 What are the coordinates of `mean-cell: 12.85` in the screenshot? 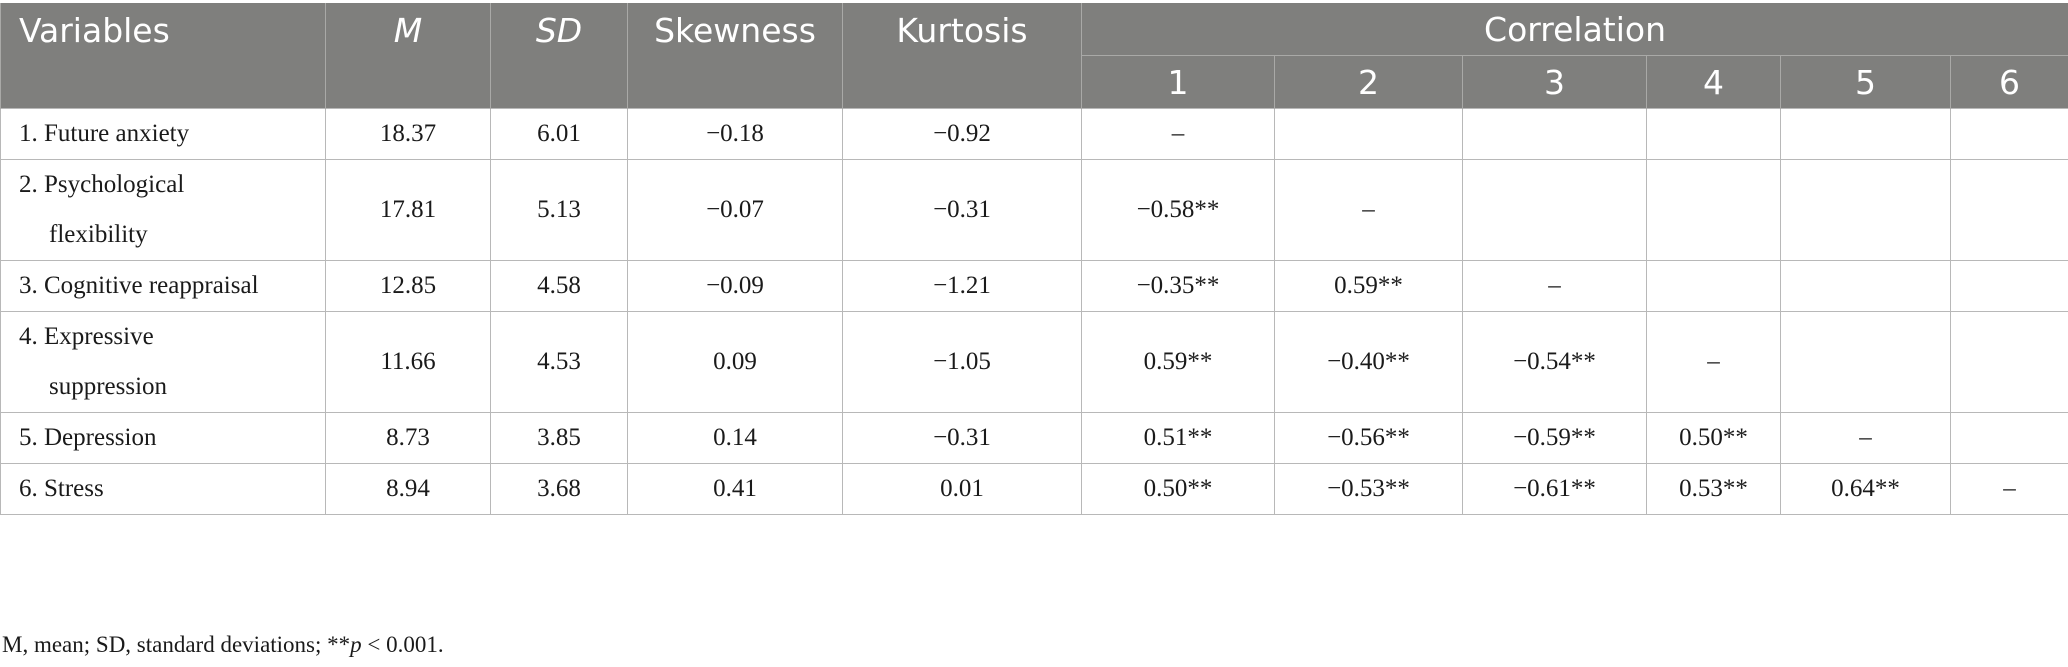 It's located at (408, 286).